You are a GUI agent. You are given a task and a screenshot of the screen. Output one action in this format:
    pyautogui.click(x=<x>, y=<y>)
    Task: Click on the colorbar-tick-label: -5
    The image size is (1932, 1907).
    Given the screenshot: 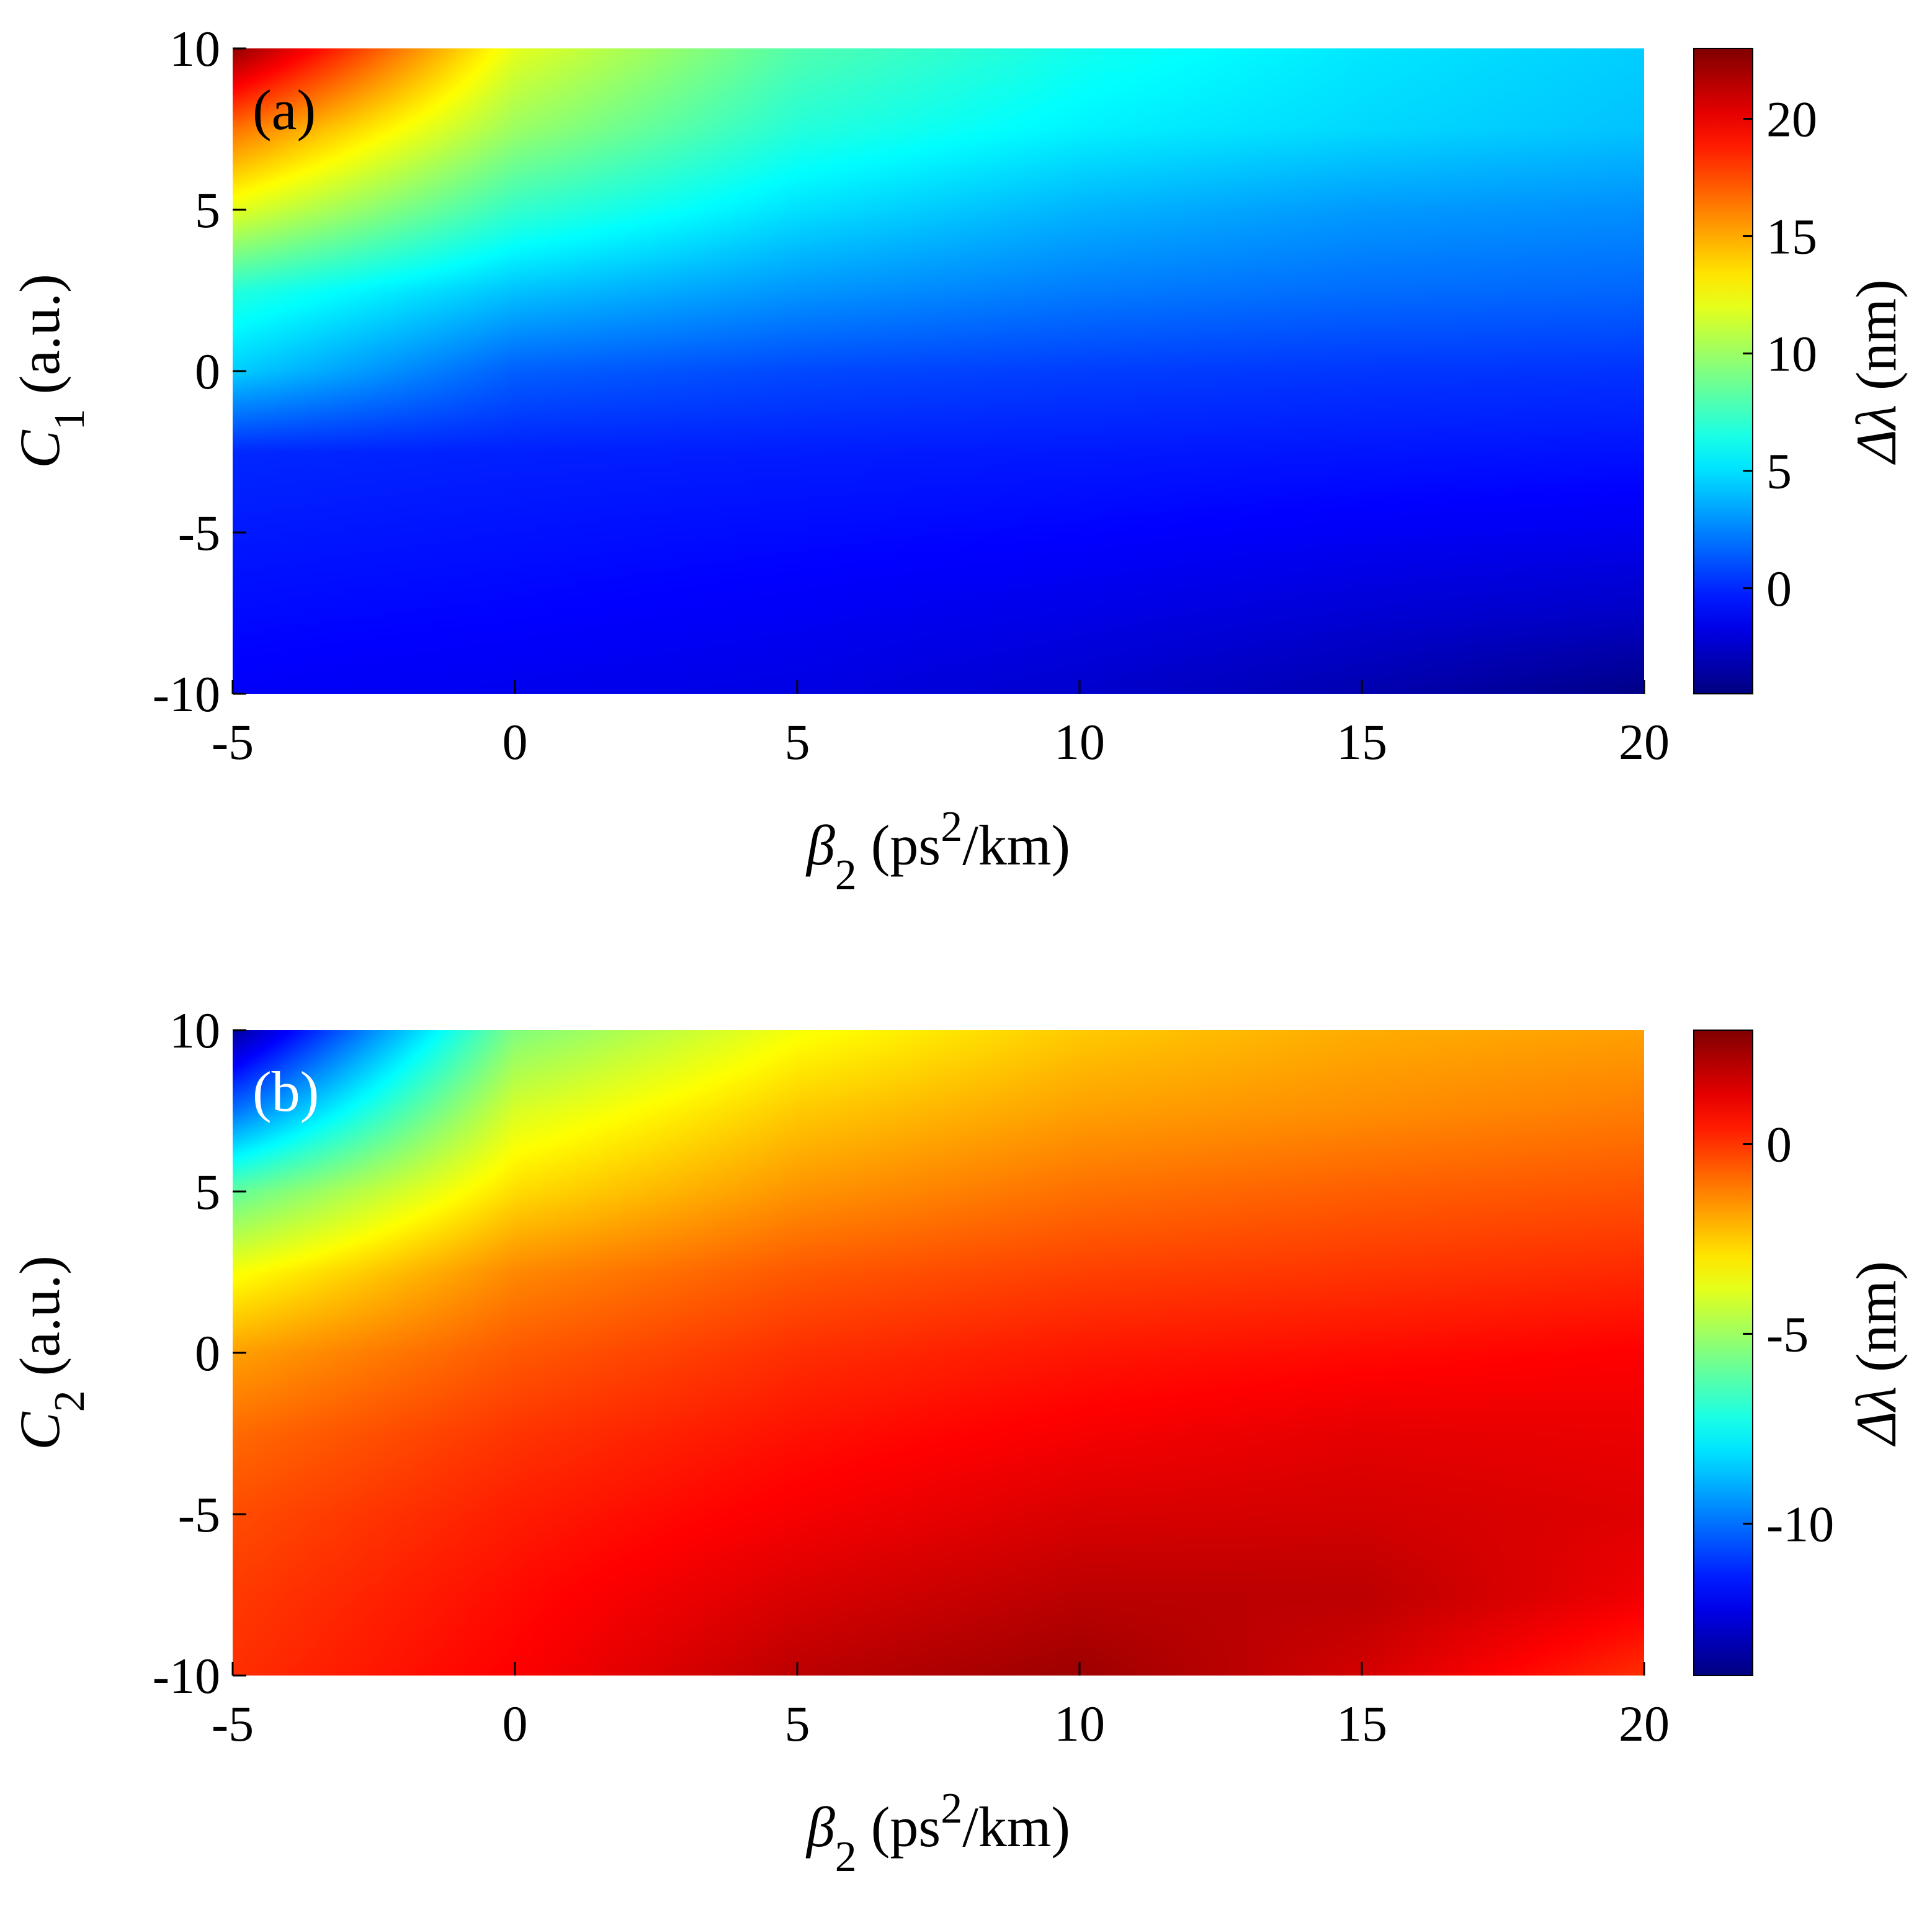 What is the action you would take?
    pyautogui.click(x=1787, y=1334)
    